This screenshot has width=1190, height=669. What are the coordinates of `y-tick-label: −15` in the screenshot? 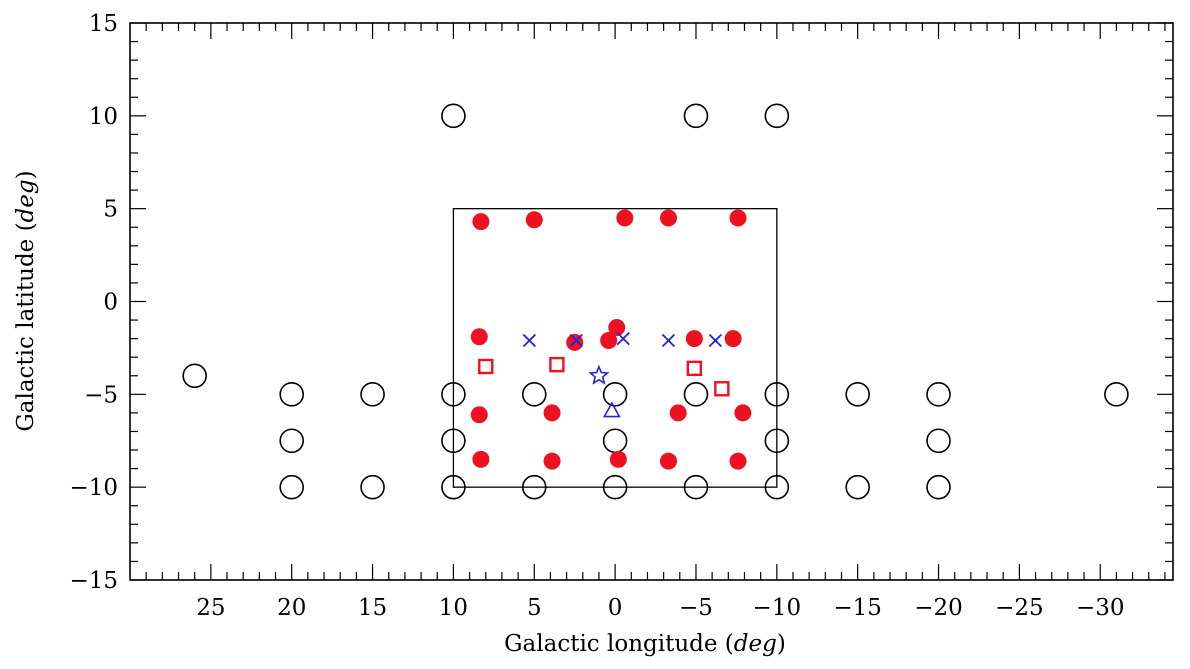 It's located at (93, 581).